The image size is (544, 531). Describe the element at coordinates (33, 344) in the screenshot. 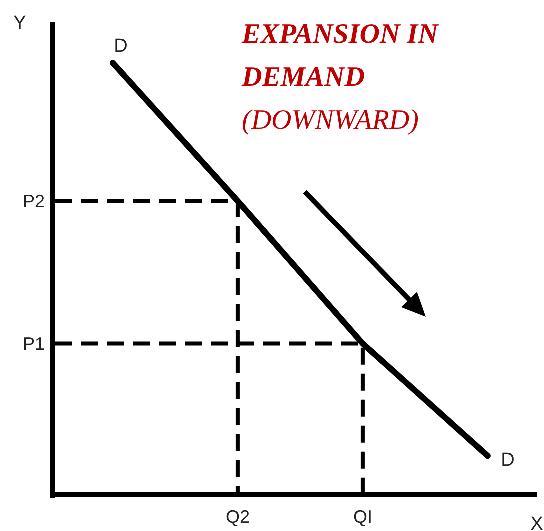

I see `ref-line-label: P1` at that location.